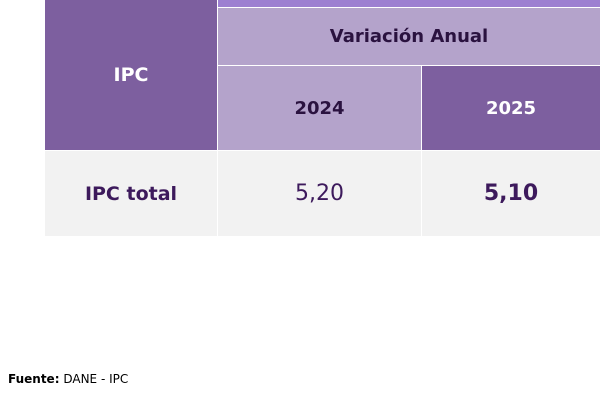 Image resolution: width=600 pixels, height=400 pixels. I want to click on column-text: 2024, so click(319, 108).